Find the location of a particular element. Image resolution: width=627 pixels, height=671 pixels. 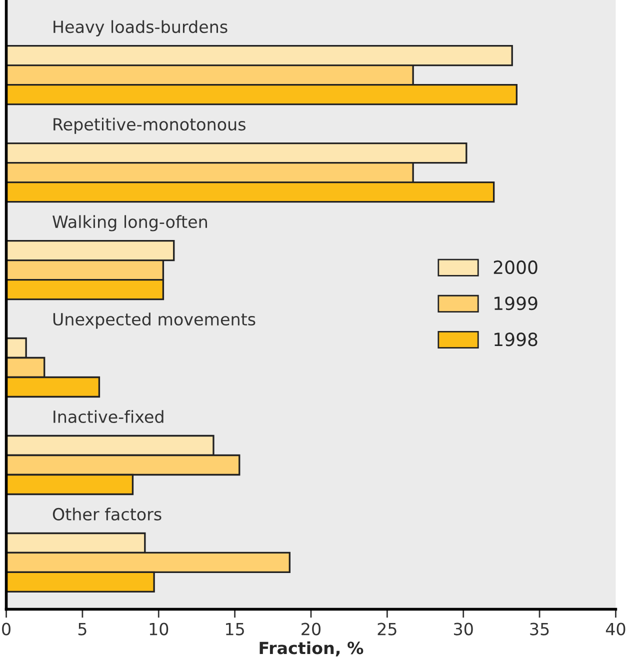

y-tick-label: Unexpected movements is located at coordinates (154, 320).